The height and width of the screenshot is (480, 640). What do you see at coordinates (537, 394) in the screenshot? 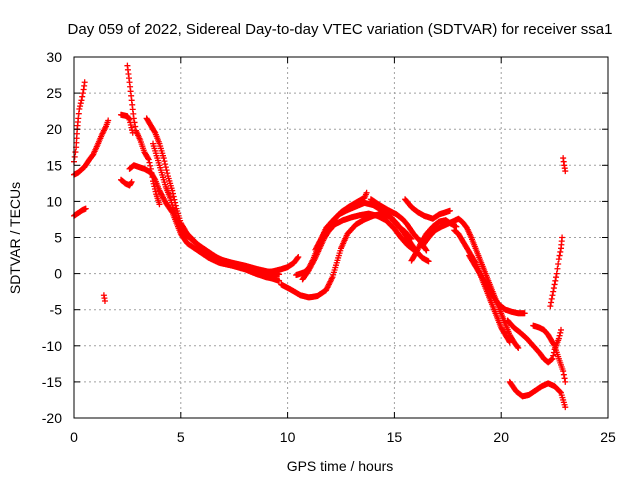
I see `series-sat-y` at bounding box center [537, 394].